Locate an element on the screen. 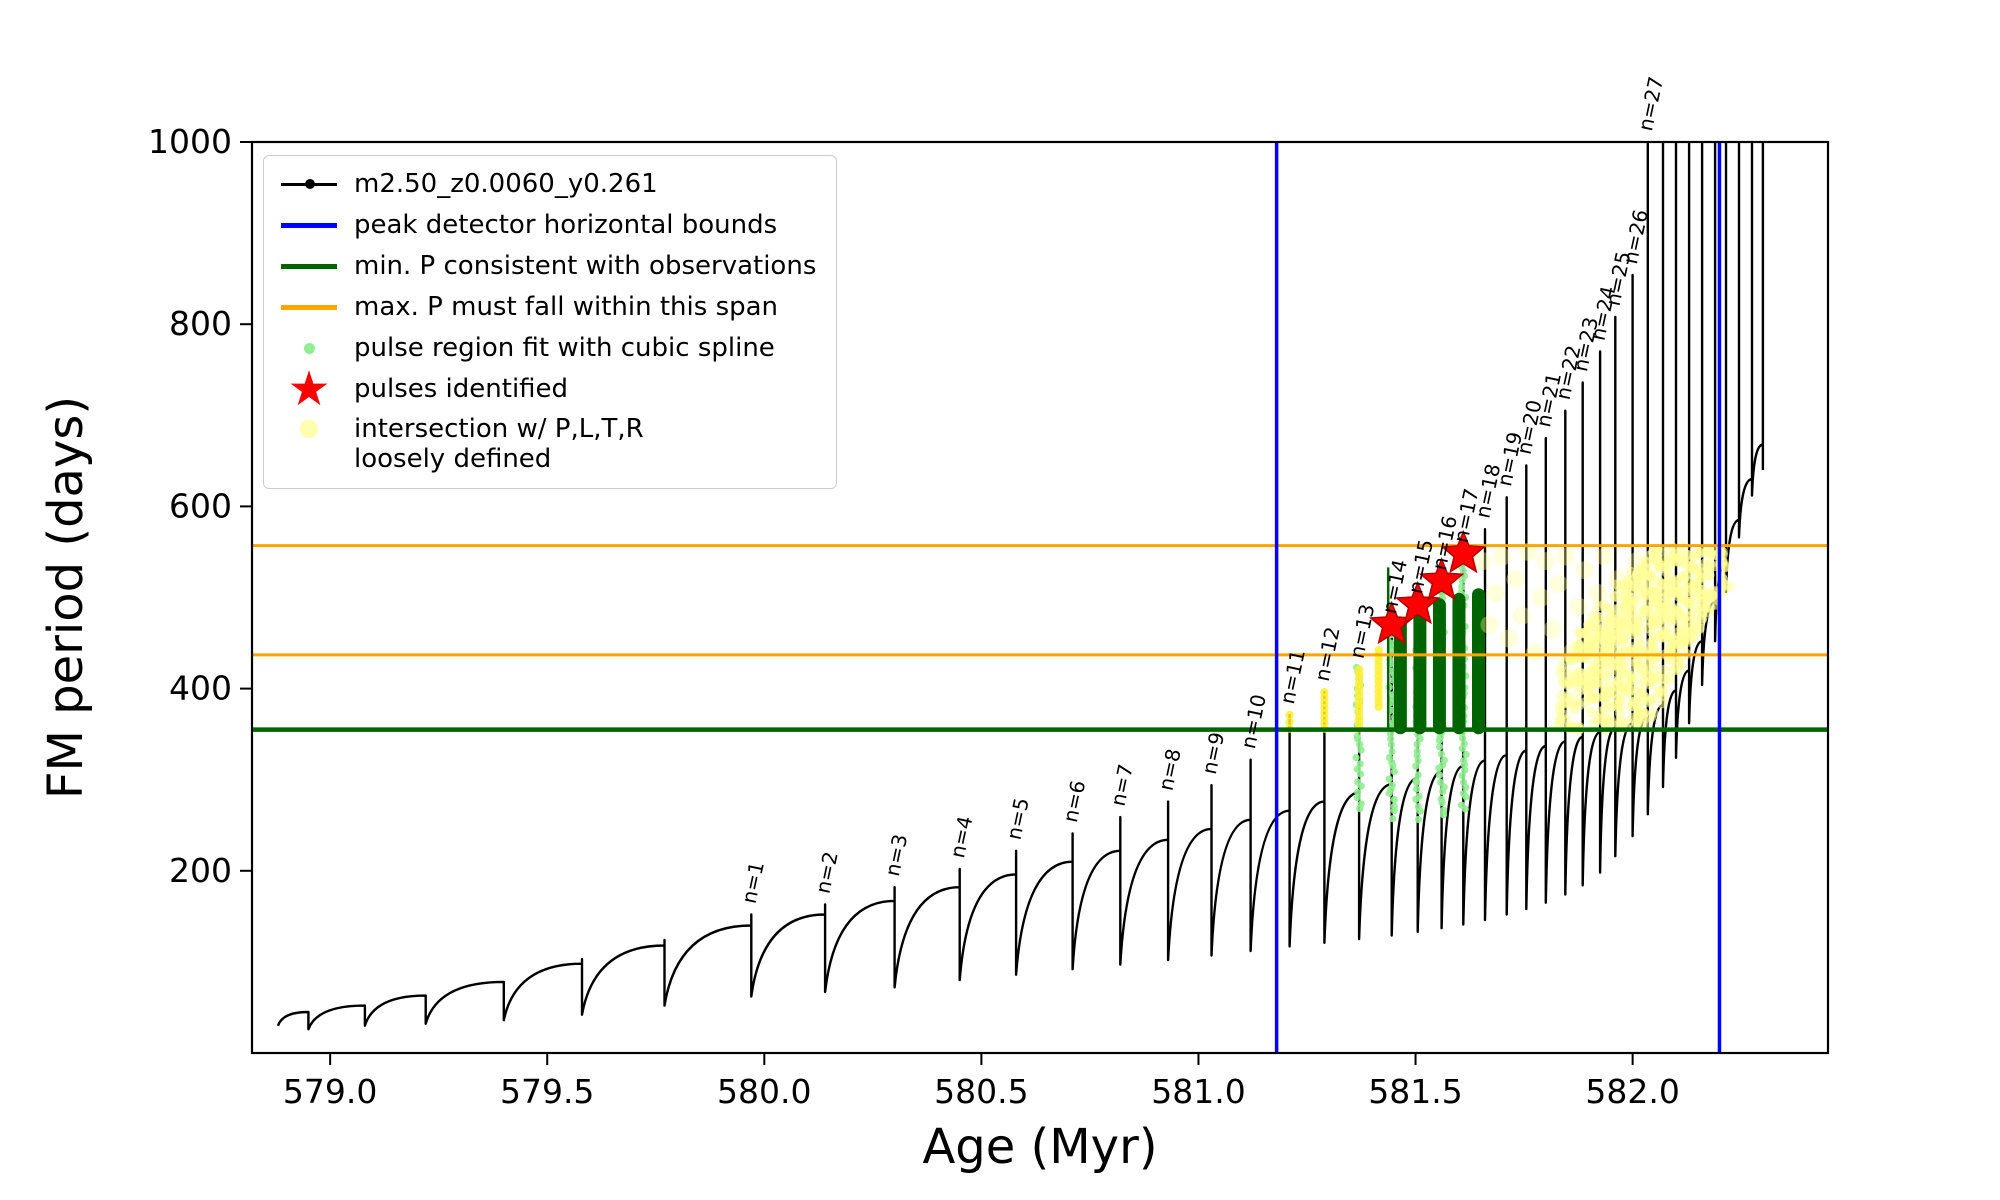 The height and width of the screenshot is (1200, 2000). legend-item-series: m2.50_z0.0060_y0.261 is located at coordinates (547, 184).